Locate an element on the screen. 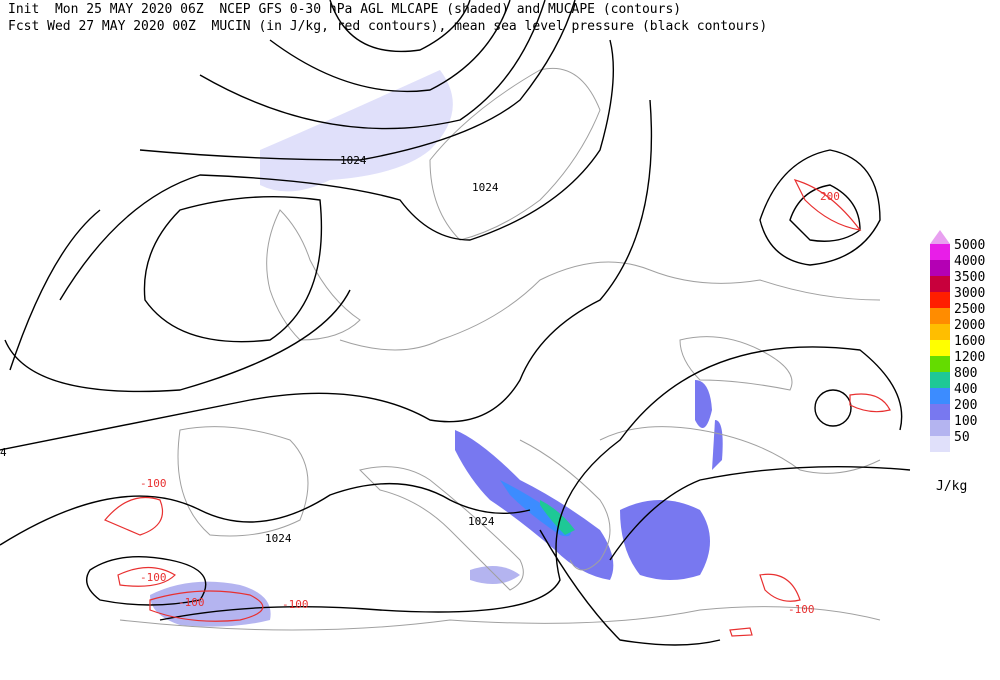  colorbar-label: 2000 is located at coordinates (969, 325).